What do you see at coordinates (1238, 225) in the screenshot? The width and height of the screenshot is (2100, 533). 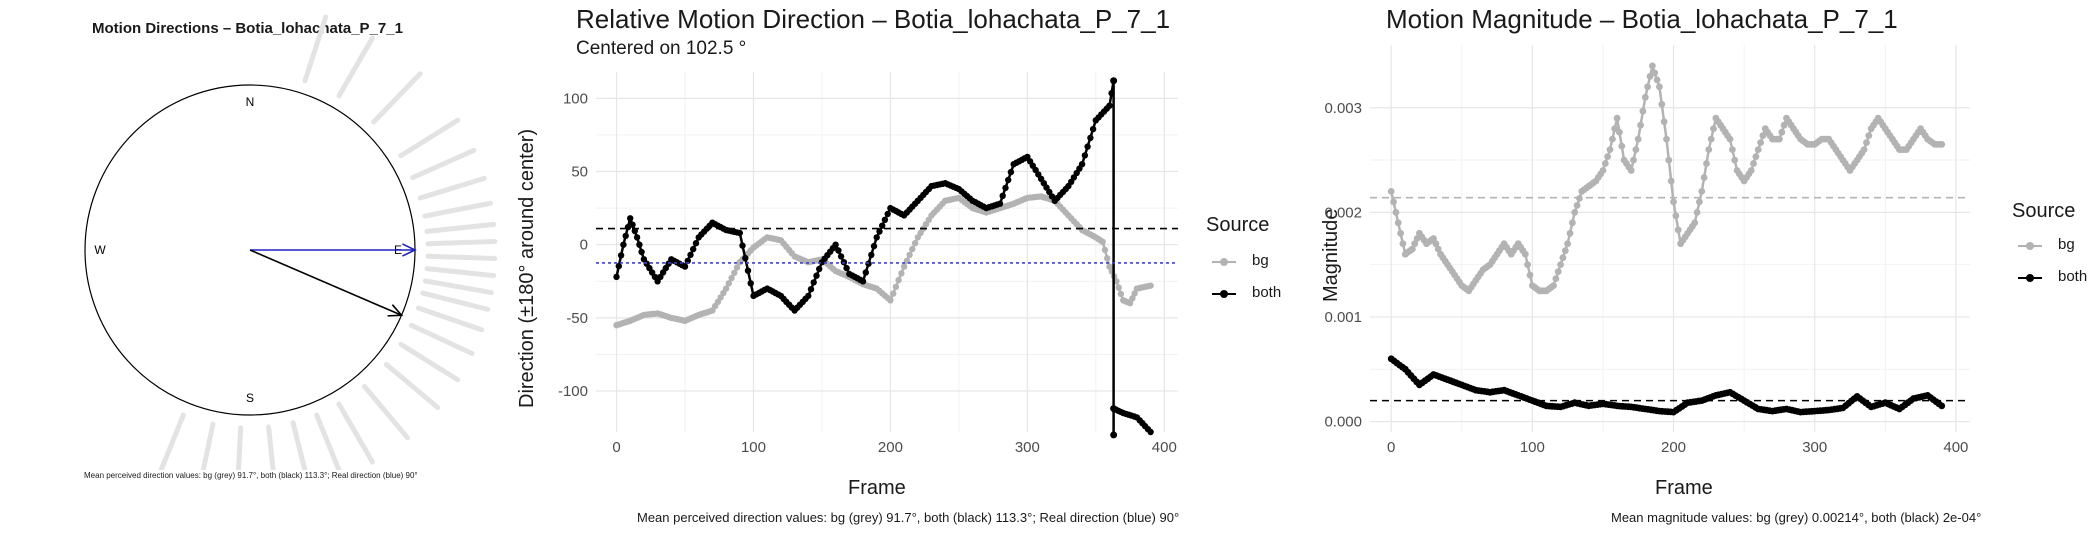 I see `direction-legend-title: Source` at bounding box center [1238, 225].